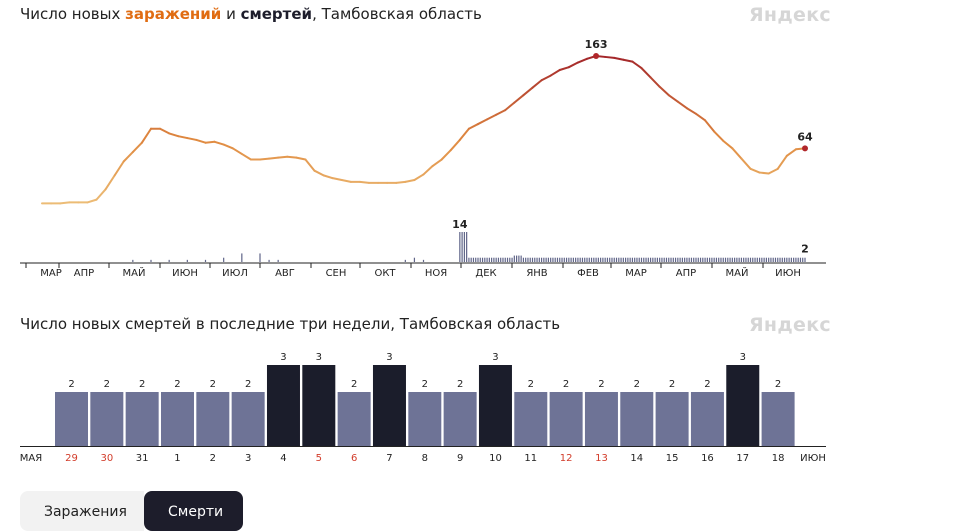 The width and height of the screenshot is (975, 531). Describe the element at coordinates (385, 273) in the screenshot. I see `x-tick-label: ОКТ` at that location.